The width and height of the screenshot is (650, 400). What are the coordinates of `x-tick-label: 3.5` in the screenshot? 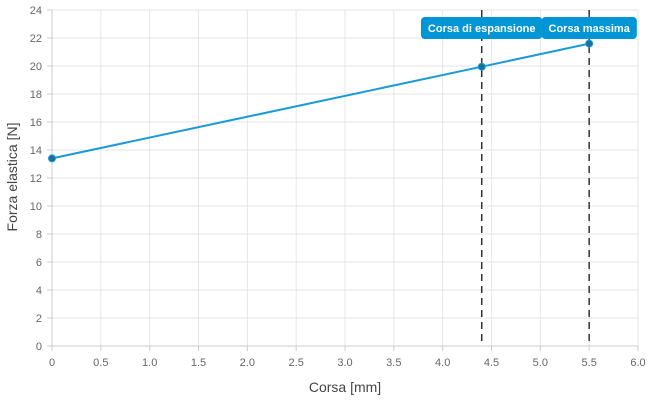 It's located at (393, 363).